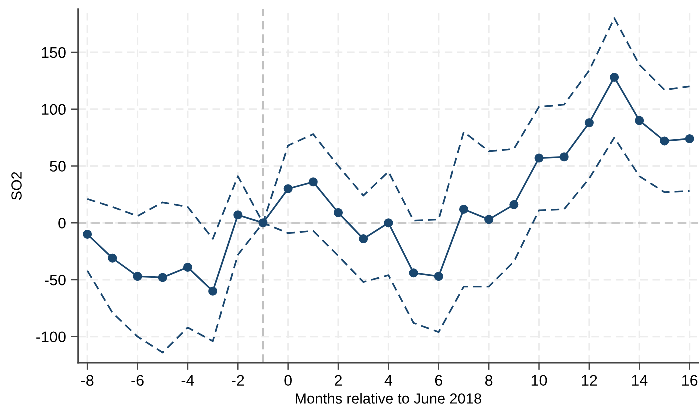 This screenshot has height=411, width=700. Describe the element at coordinates (54, 110) in the screenshot. I see `y-tick-label: 100` at that location.